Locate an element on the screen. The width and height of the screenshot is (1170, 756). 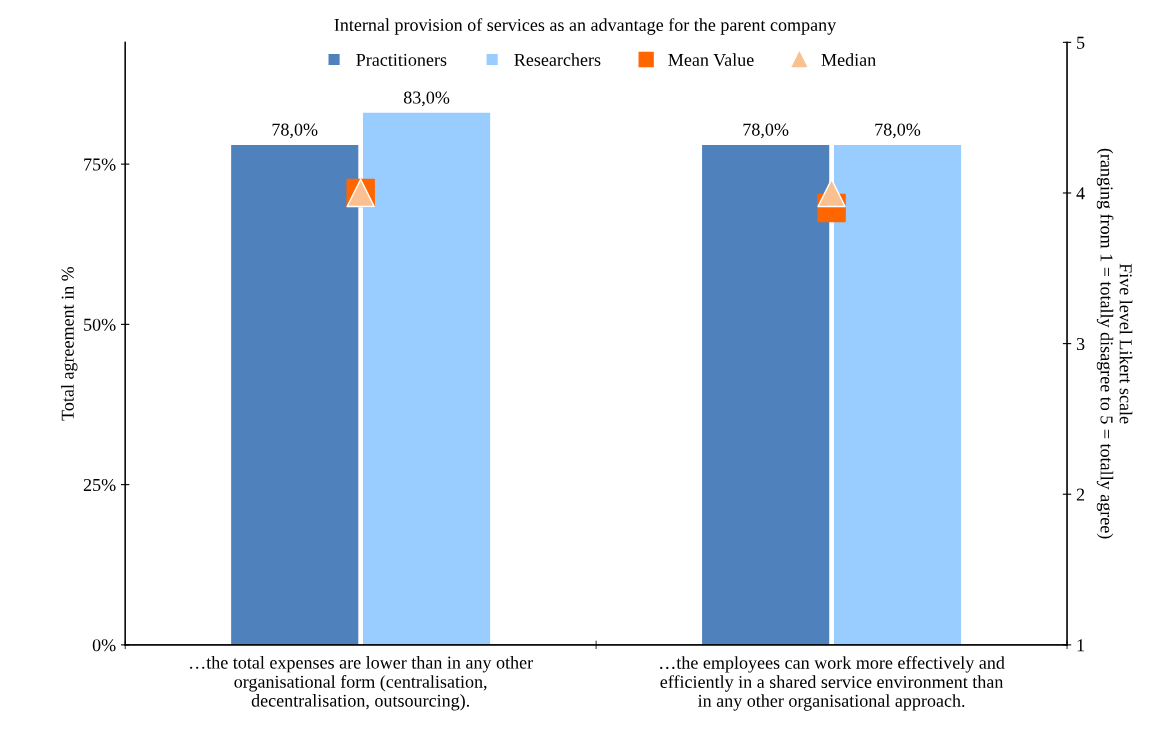
y-axis-title: Total agreement in % is located at coordinates (69, 343).